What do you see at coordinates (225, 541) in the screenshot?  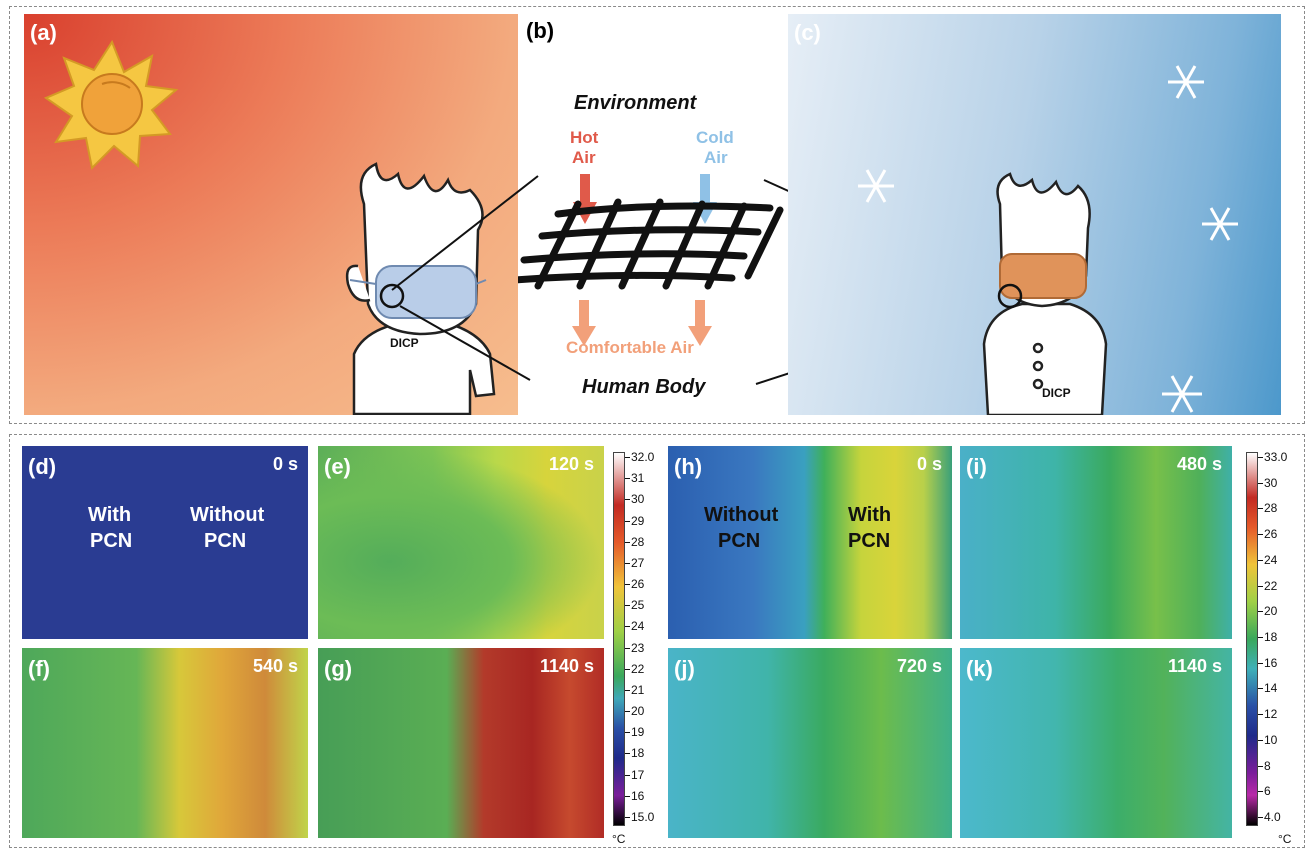 I see `without-pcn-label: PCN` at bounding box center [225, 541].